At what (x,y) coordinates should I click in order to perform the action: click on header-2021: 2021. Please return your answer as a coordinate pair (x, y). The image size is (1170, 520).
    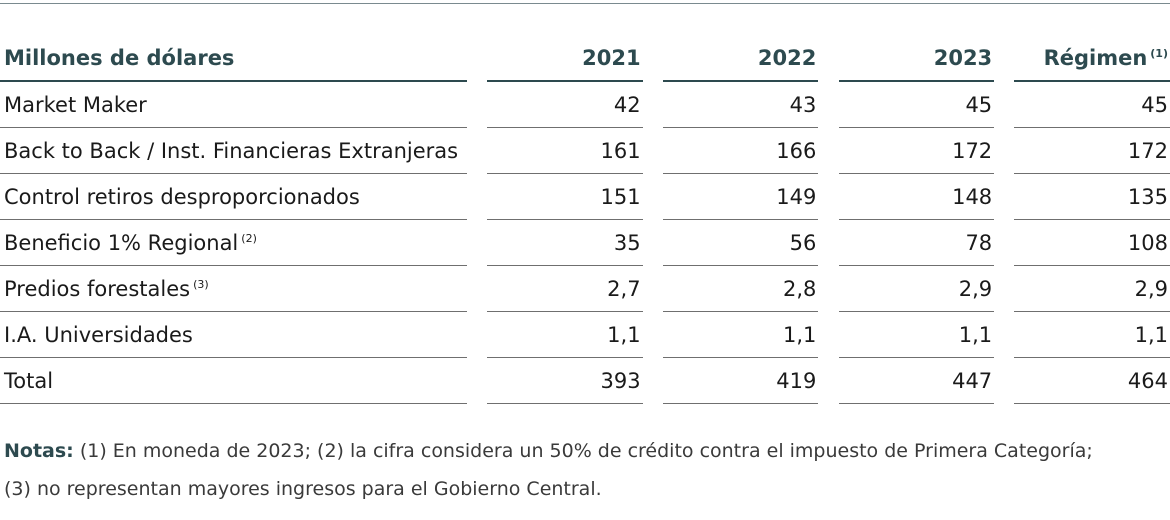
    Looking at the image, I should click on (564, 59).